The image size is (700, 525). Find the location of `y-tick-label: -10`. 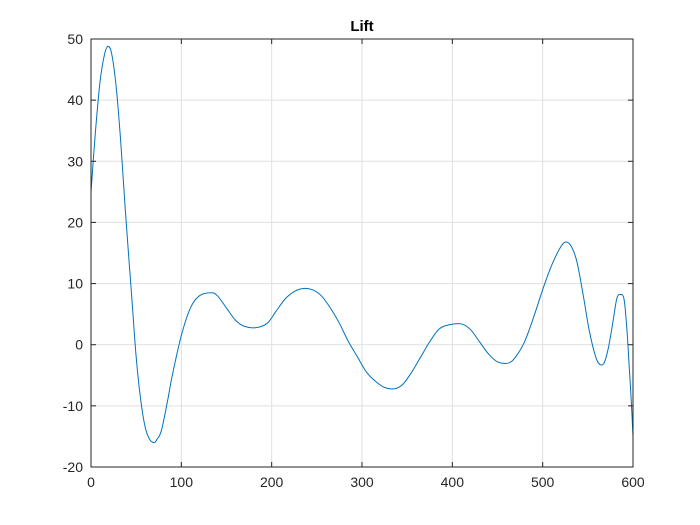

y-tick-label: -10 is located at coordinates (73, 406).